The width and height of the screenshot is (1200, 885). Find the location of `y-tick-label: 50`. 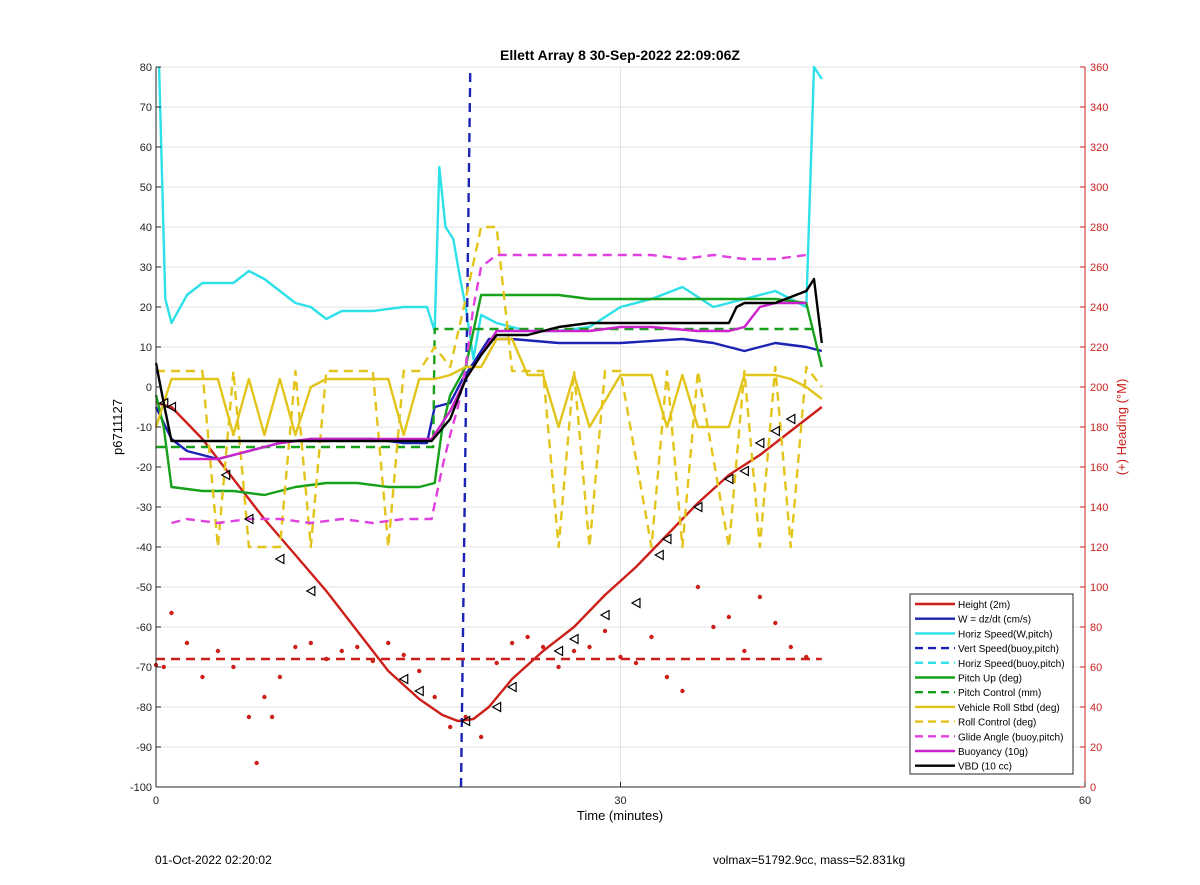

y-tick-label: 50 is located at coordinates (146, 188).